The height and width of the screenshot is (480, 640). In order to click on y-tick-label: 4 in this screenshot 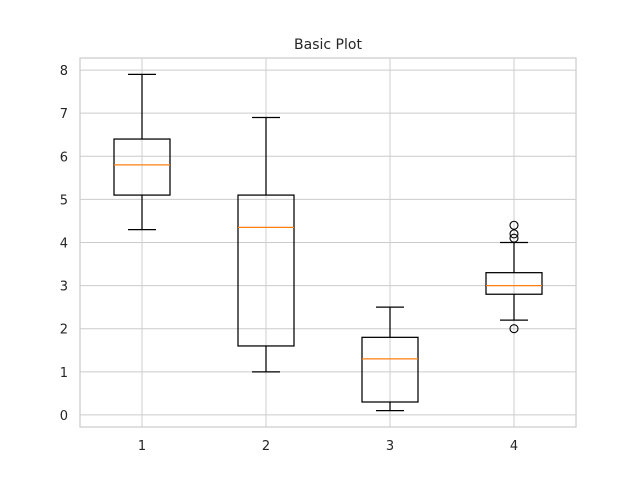, I will do `click(64, 244)`.